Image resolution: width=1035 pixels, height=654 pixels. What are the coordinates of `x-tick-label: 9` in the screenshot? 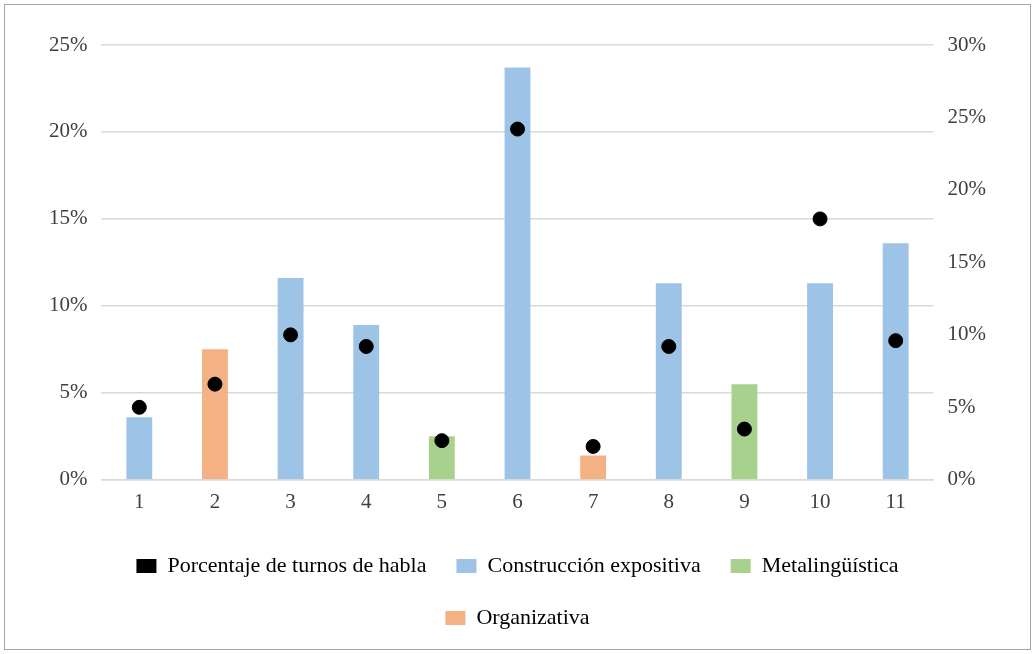 It's located at (744, 500).